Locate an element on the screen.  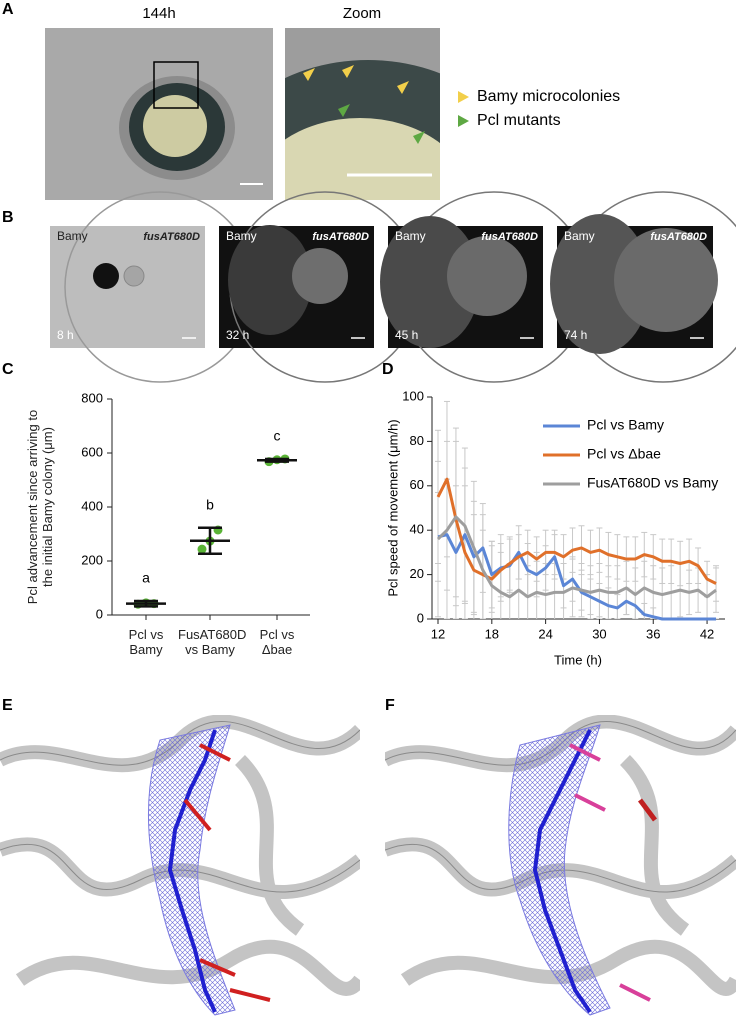
panel-label: C is located at coordinates (8, 369).